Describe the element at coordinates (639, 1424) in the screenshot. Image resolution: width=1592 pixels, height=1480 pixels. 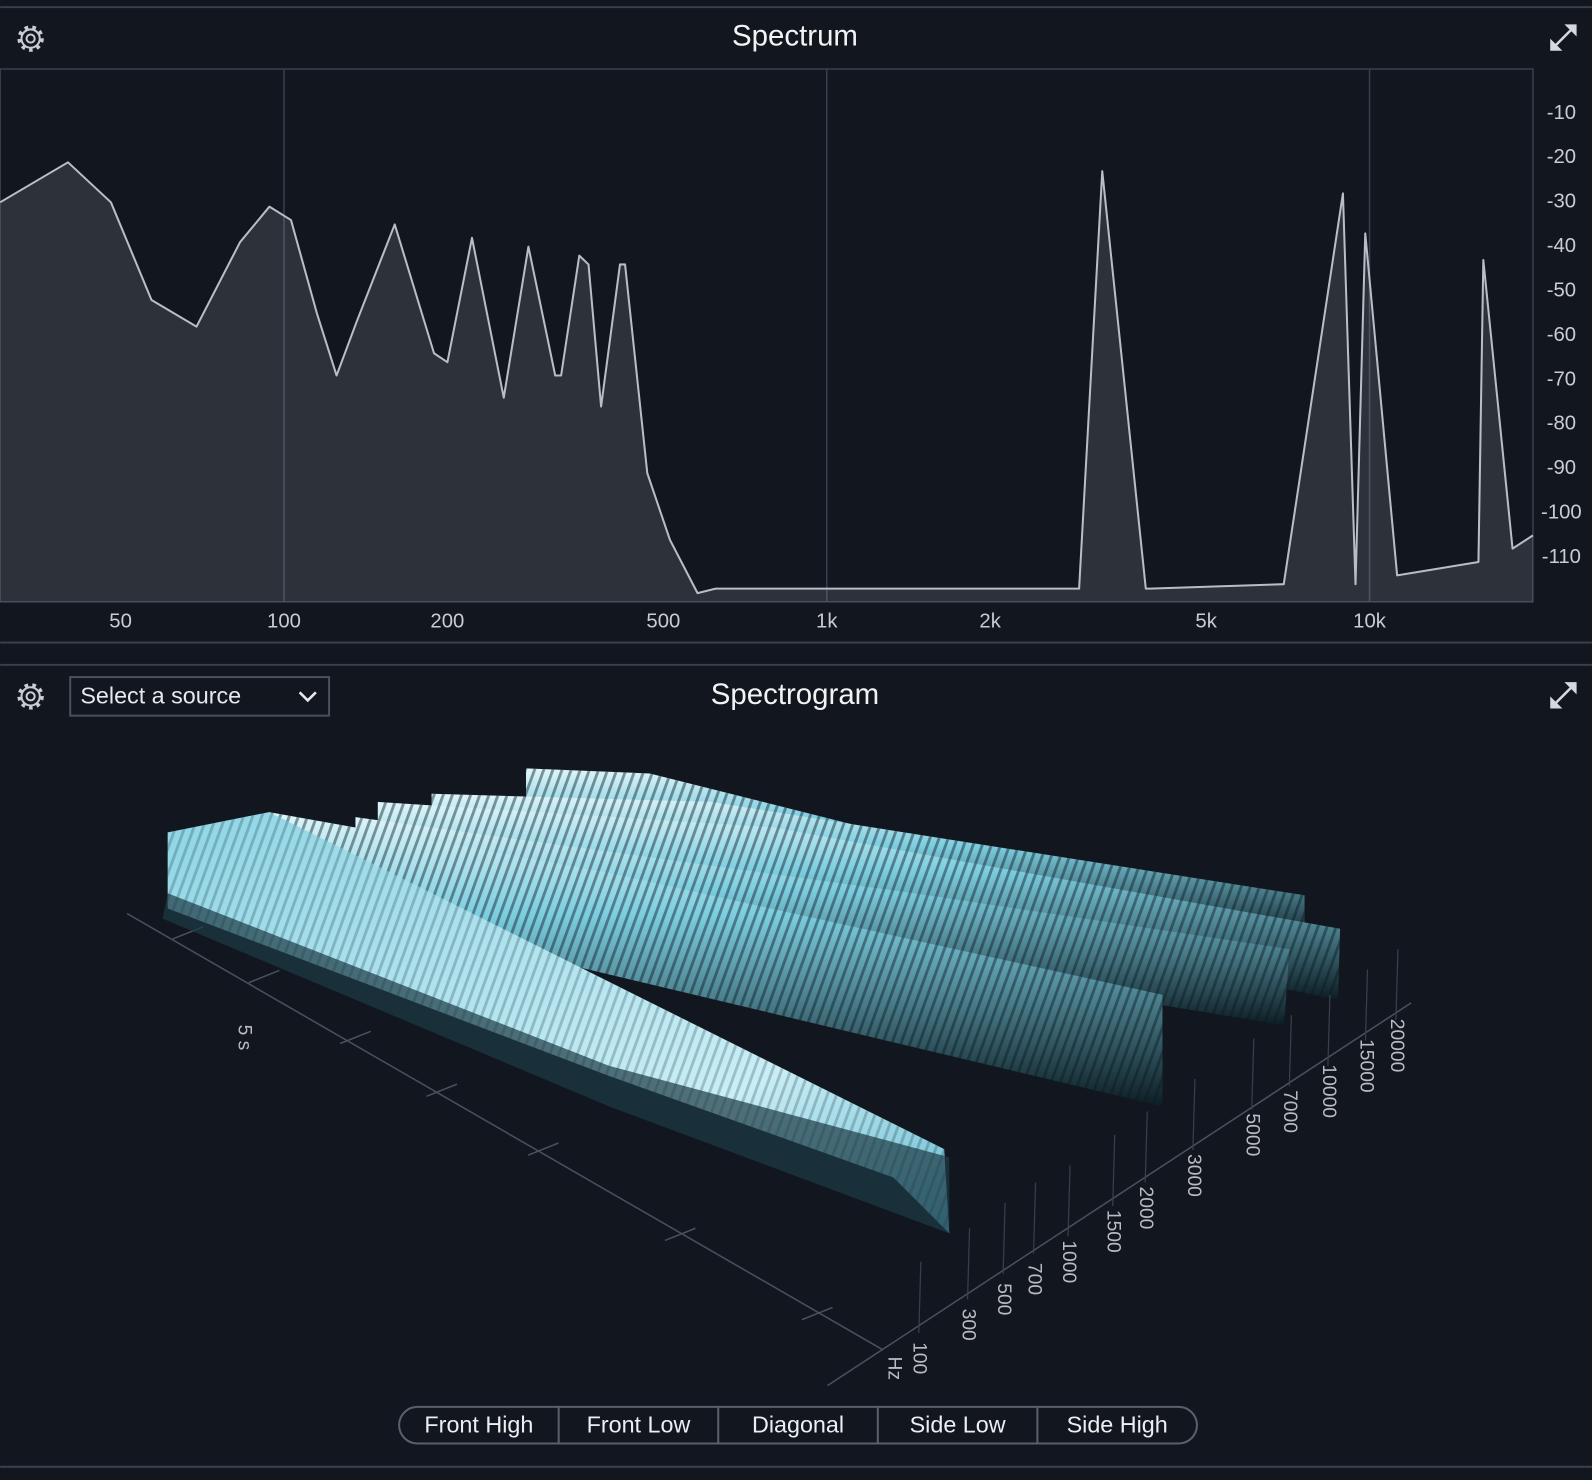
I see `view-button-label: Front Low` at that location.